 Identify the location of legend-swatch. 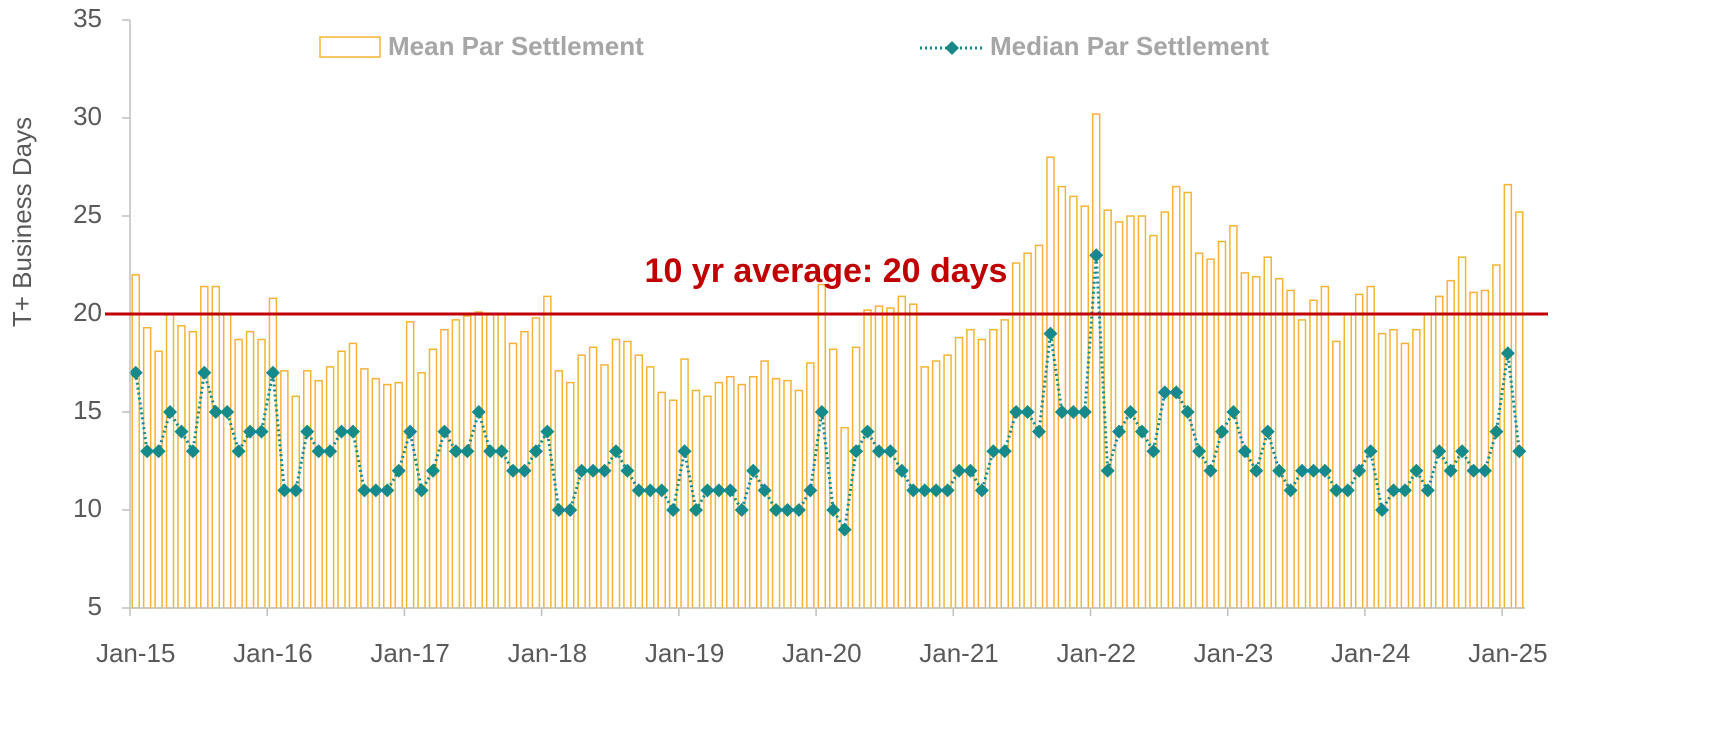
(350, 47).